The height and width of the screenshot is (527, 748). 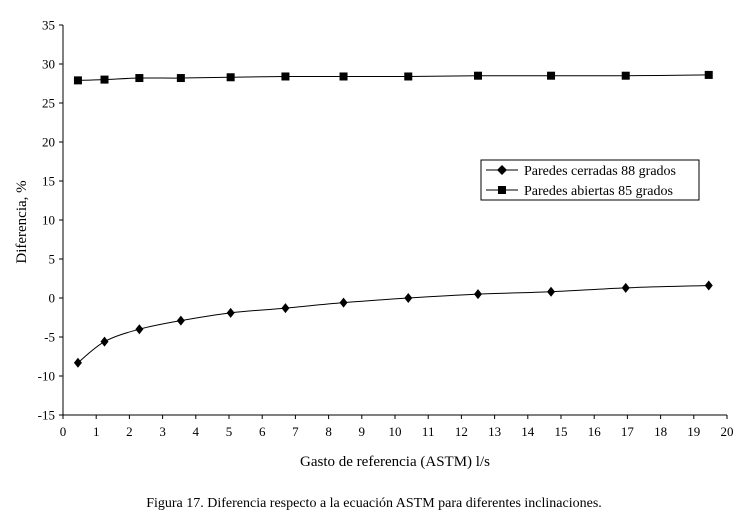 What do you see at coordinates (660, 431) in the screenshot?
I see `x-tick-label: 18` at bounding box center [660, 431].